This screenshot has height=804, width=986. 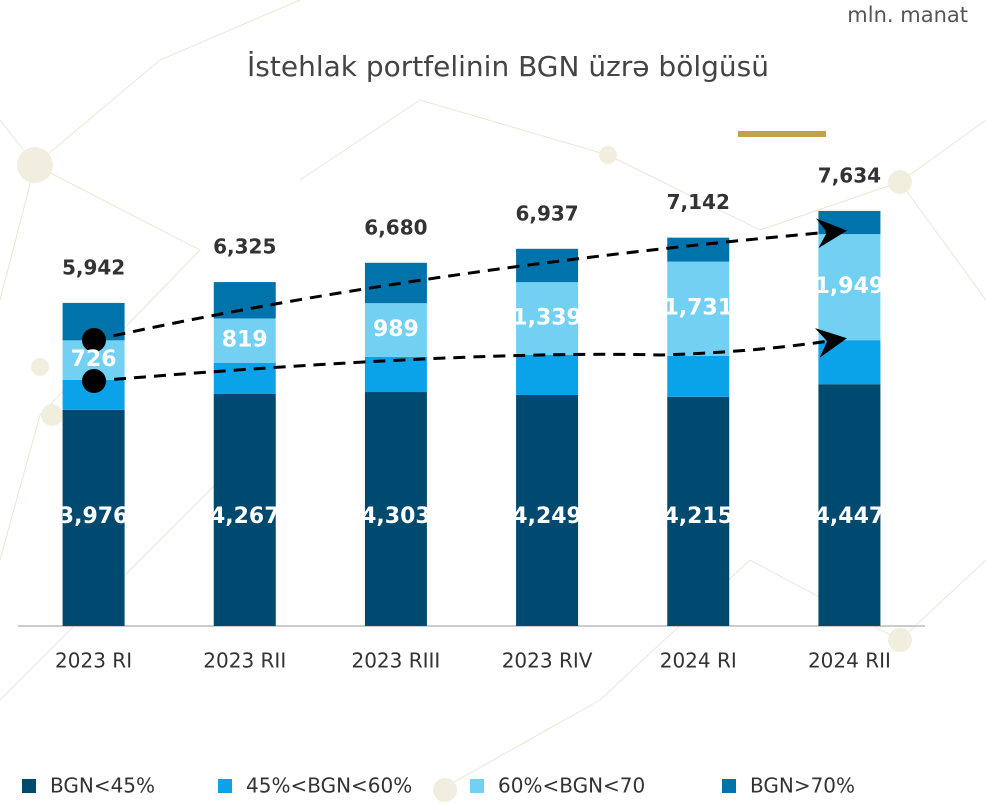 I want to click on x-tick-label: 2024 RII, so click(x=849, y=661).